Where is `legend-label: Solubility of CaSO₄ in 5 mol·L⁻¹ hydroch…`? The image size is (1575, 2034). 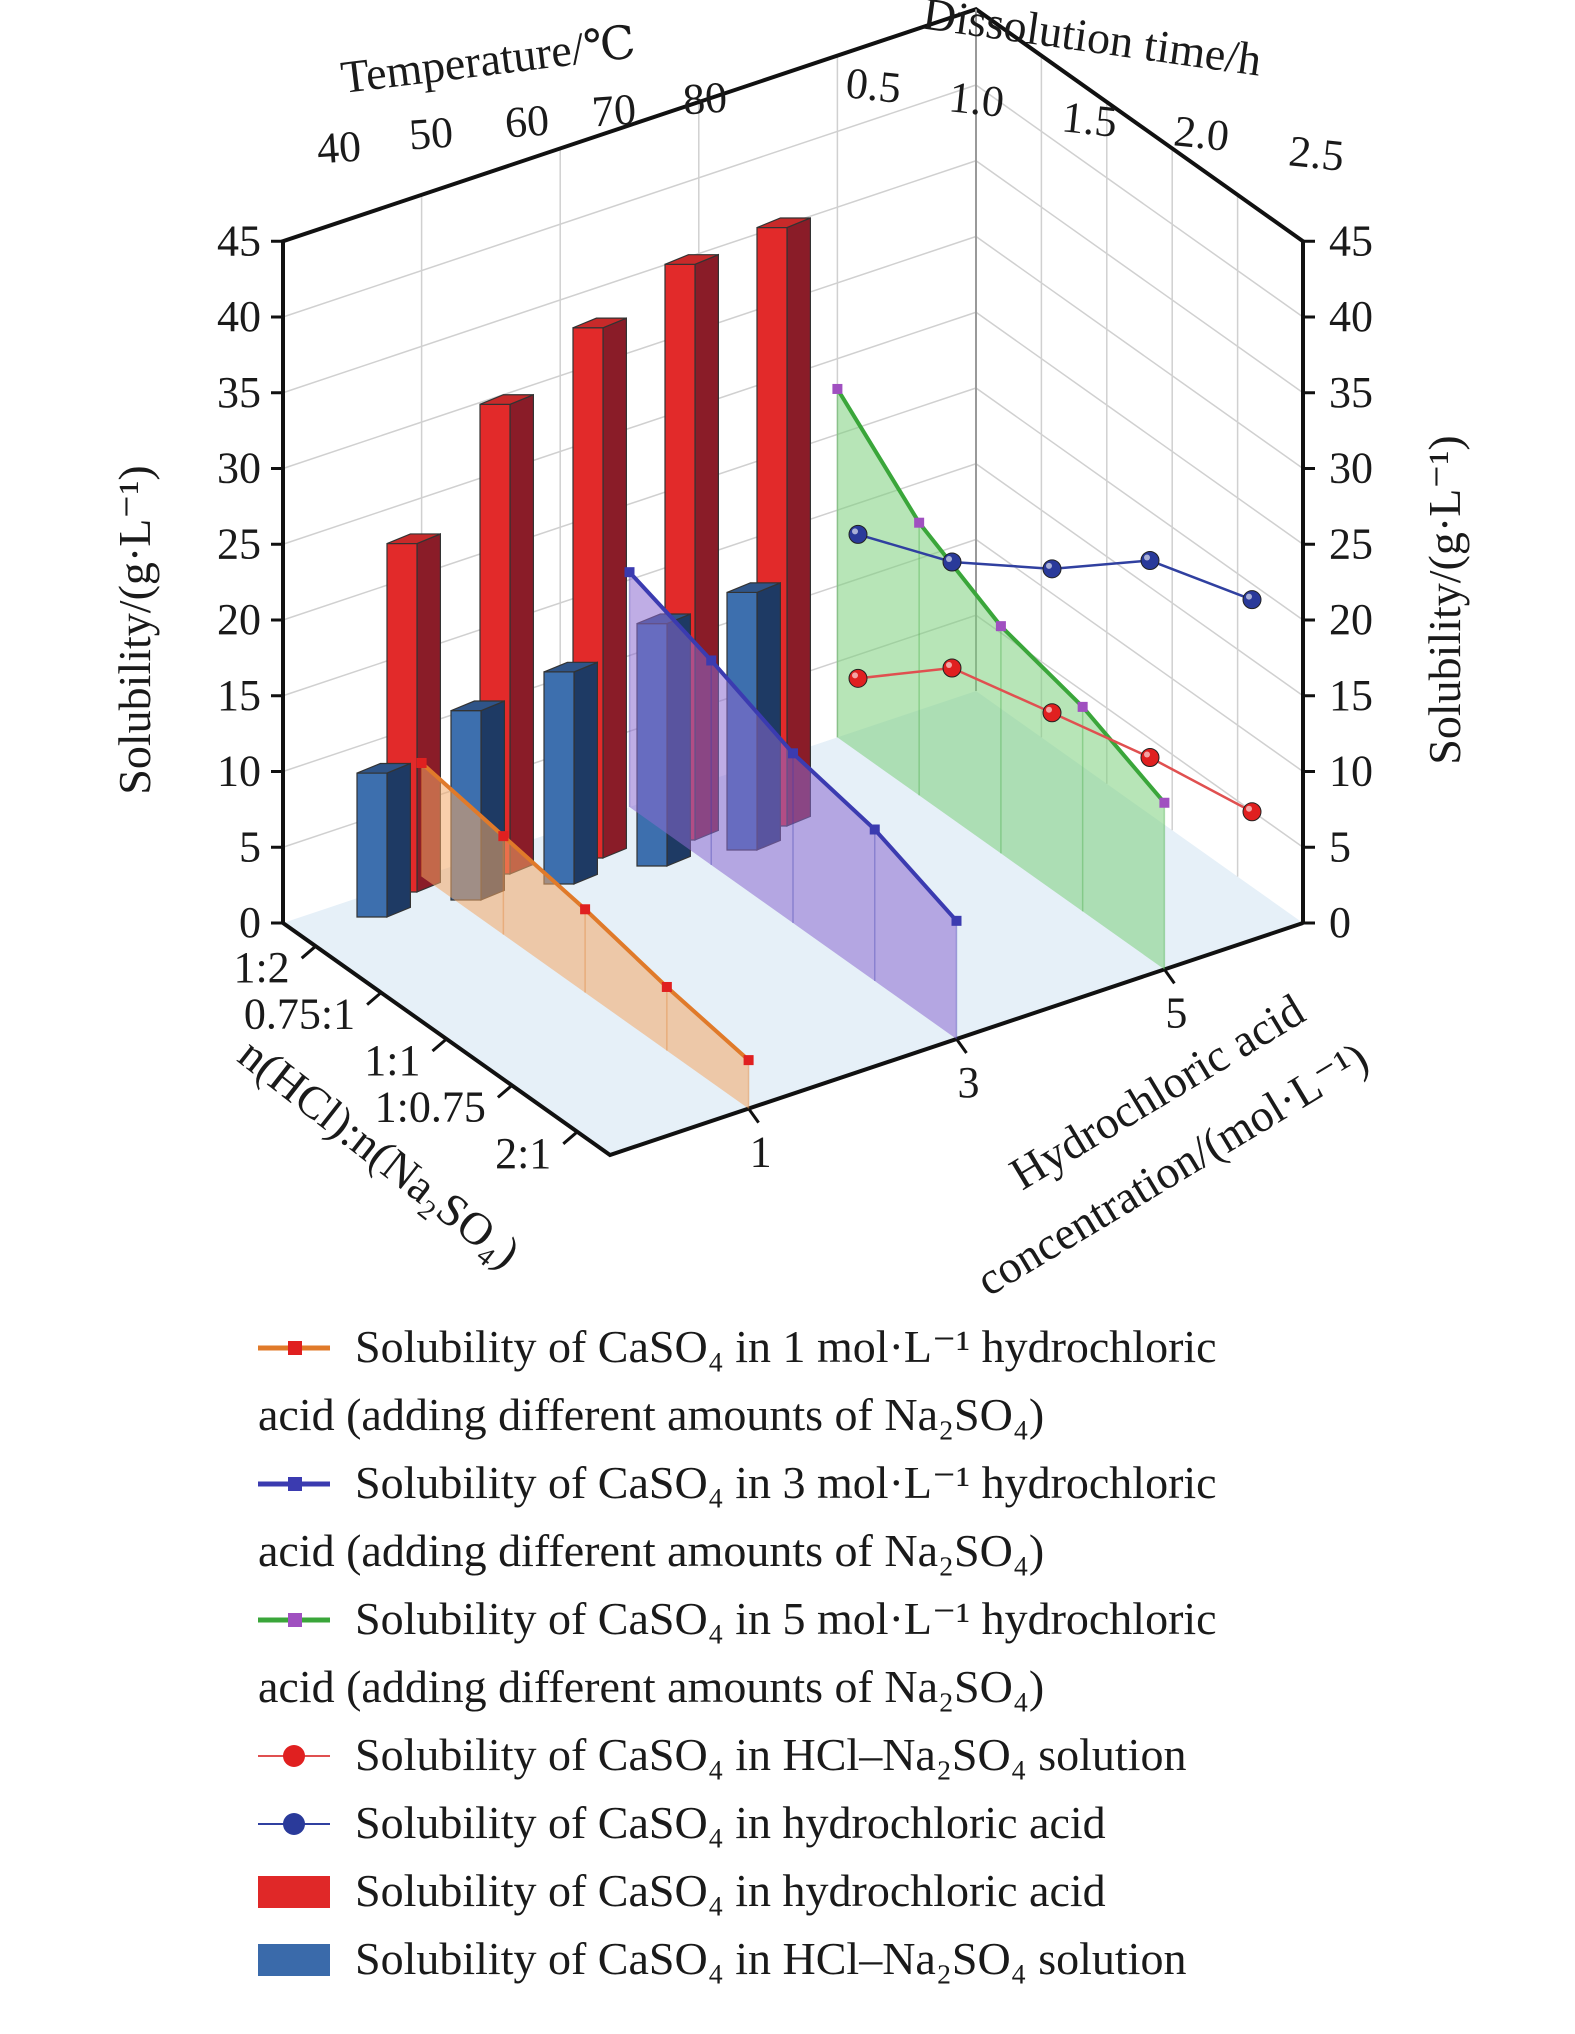
legend-label: Solubility of CaSO₄ in 5 mol·L⁻¹ hydroch… is located at coordinates (786, 1618).